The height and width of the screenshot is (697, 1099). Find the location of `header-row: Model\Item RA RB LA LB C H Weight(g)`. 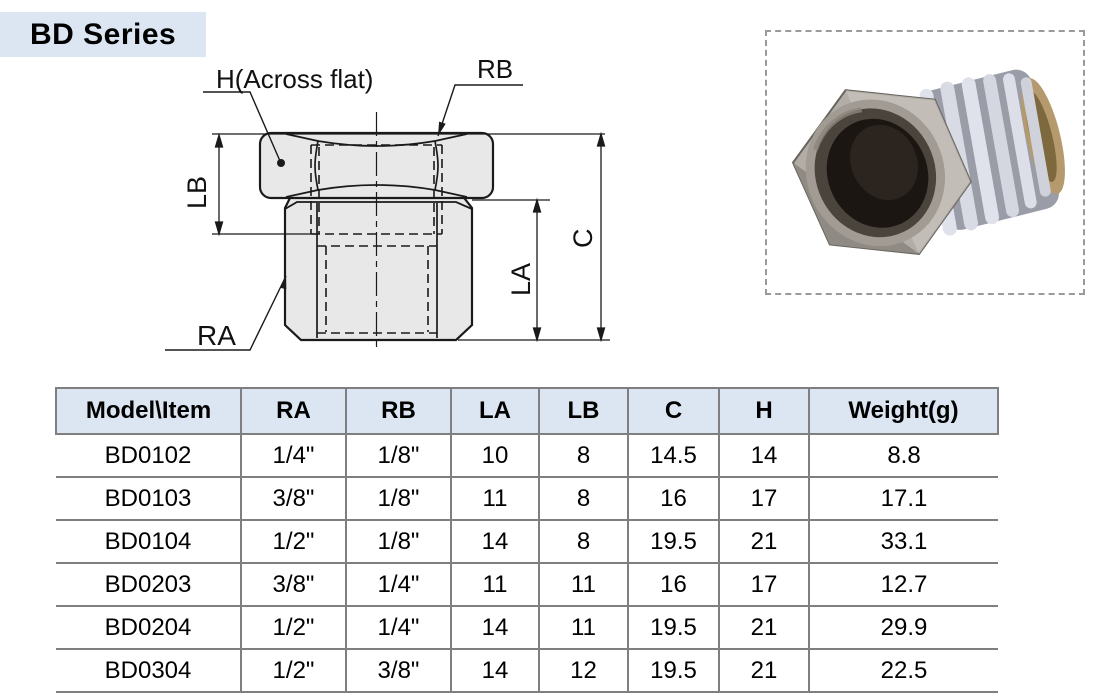

header-row: Model\Item RA RB LA LB C H Weight(g) is located at coordinates (527, 411).